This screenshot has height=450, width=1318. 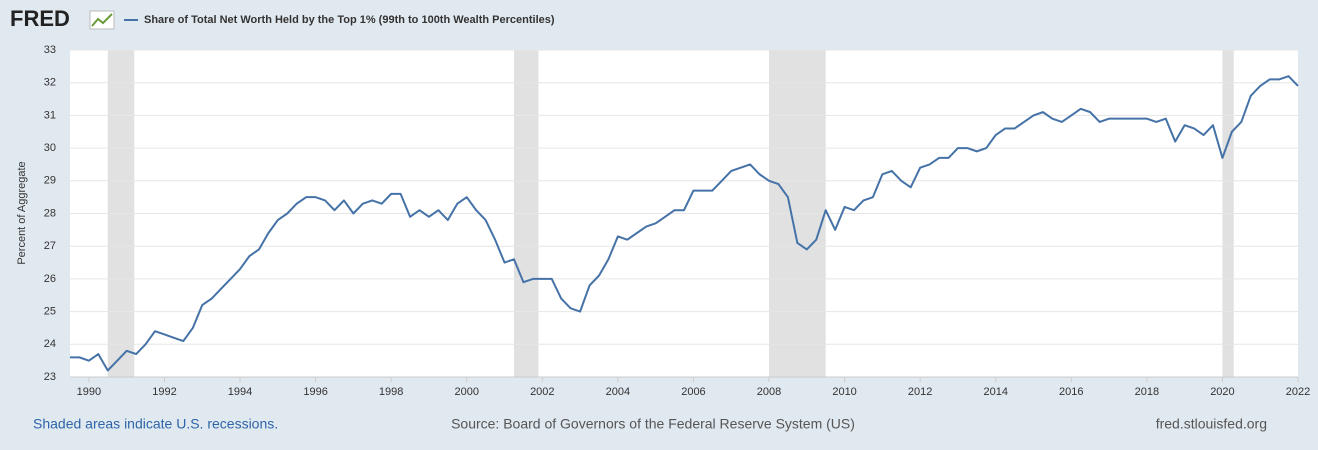 What do you see at coordinates (50, 246) in the screenshot?
I see `y-tick-label: 27` at bounding box center [50, 246].